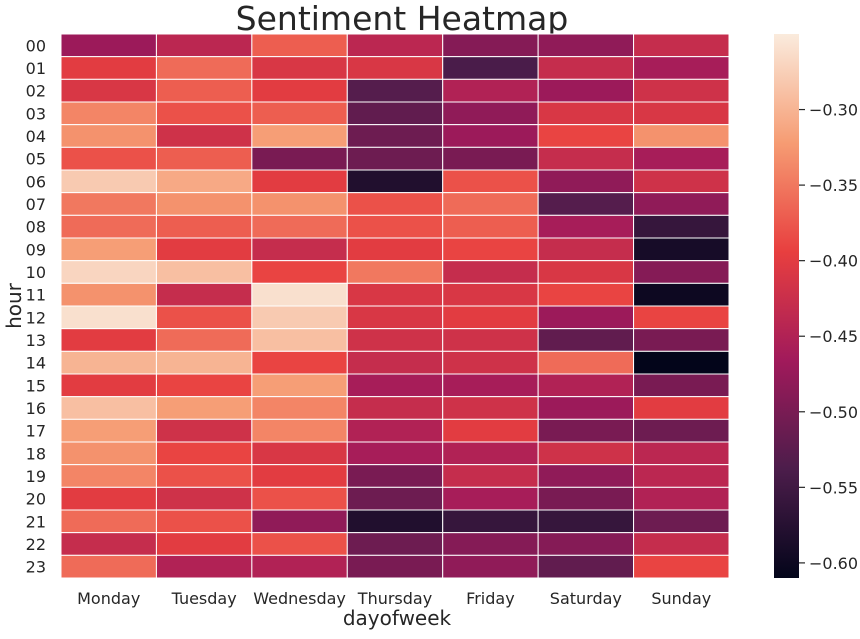  What do you see at coordinates (395, 453) in the screenshot?
I see `heatmap-cell-18-thursday` at bounding box center [395, 453].